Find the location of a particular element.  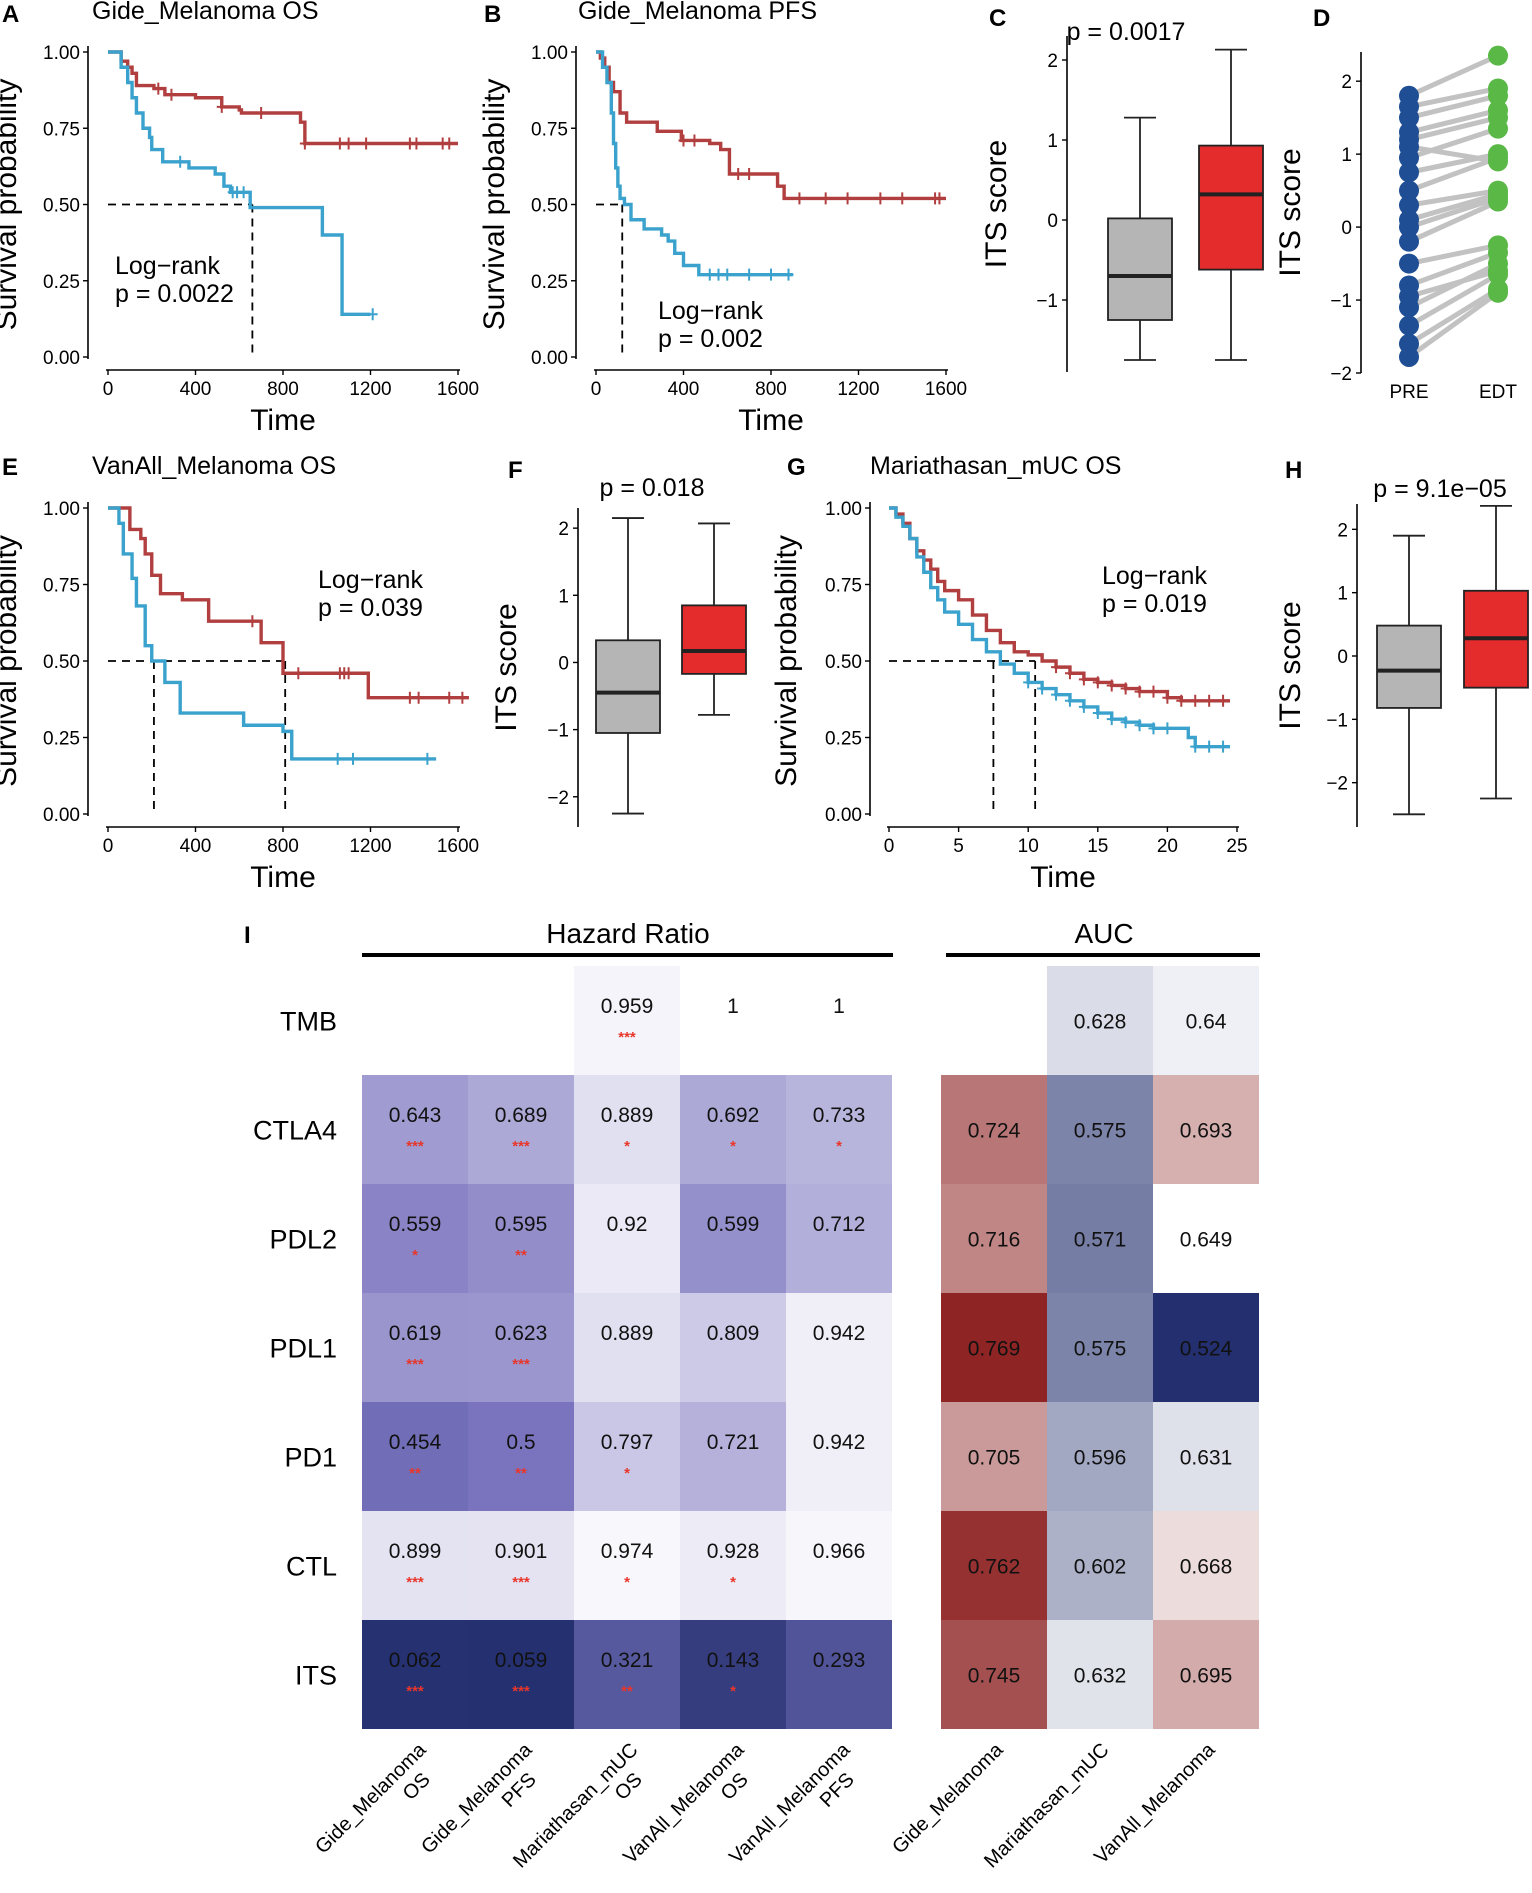

heatmap-value: 1 is located at coordinates (839, 1006).